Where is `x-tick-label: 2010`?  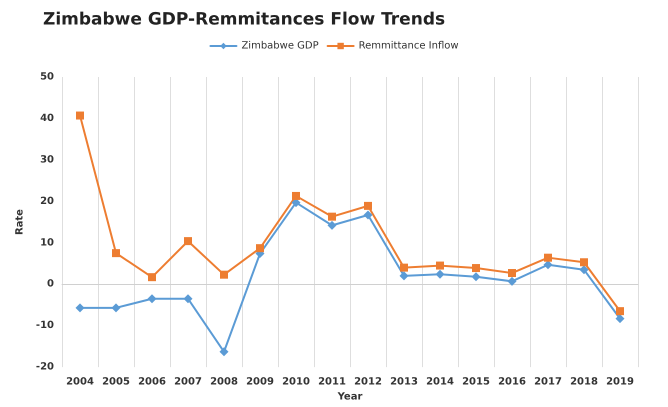
x-tick-label: 2010 is located at coordinates (296, 382).